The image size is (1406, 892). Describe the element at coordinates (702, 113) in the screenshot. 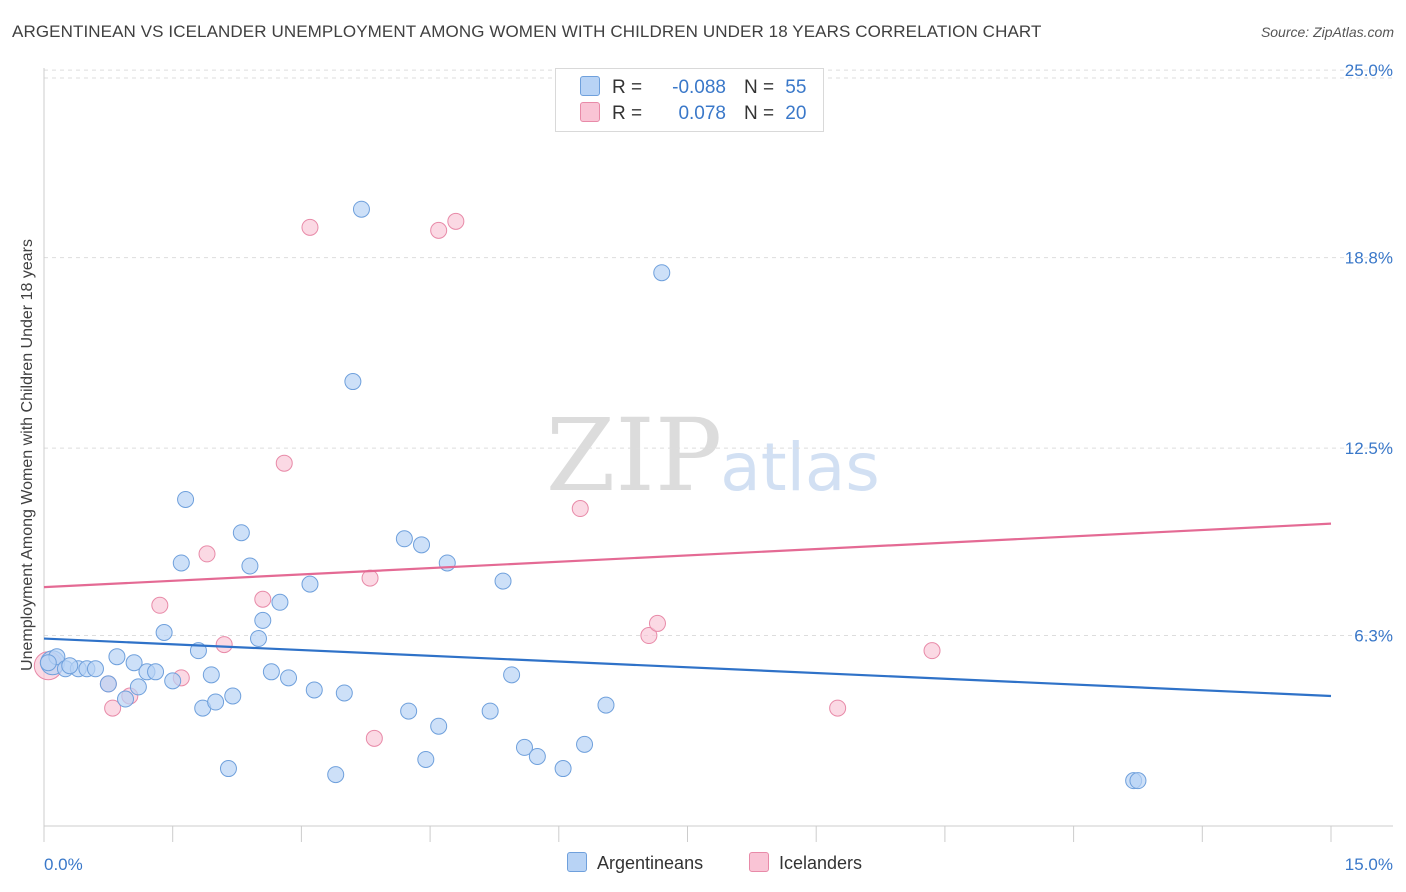

I see `icelanders-r-value: 0.078` at that location.